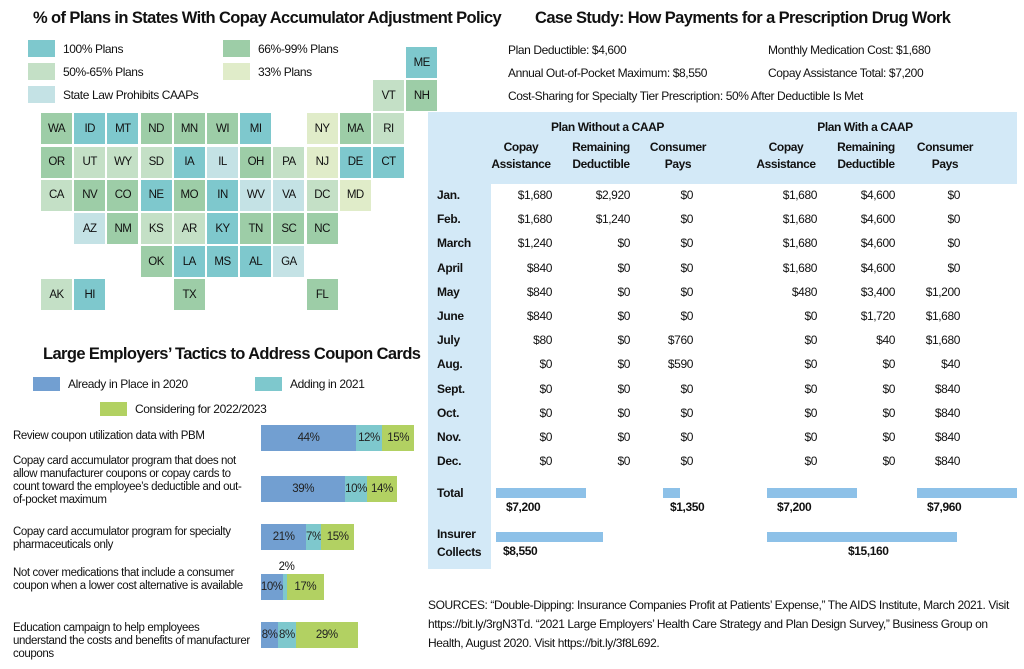  Describe the element at coordinates (289, 228) in the screenshot. I see `state-tile-sc: SC` at that location.